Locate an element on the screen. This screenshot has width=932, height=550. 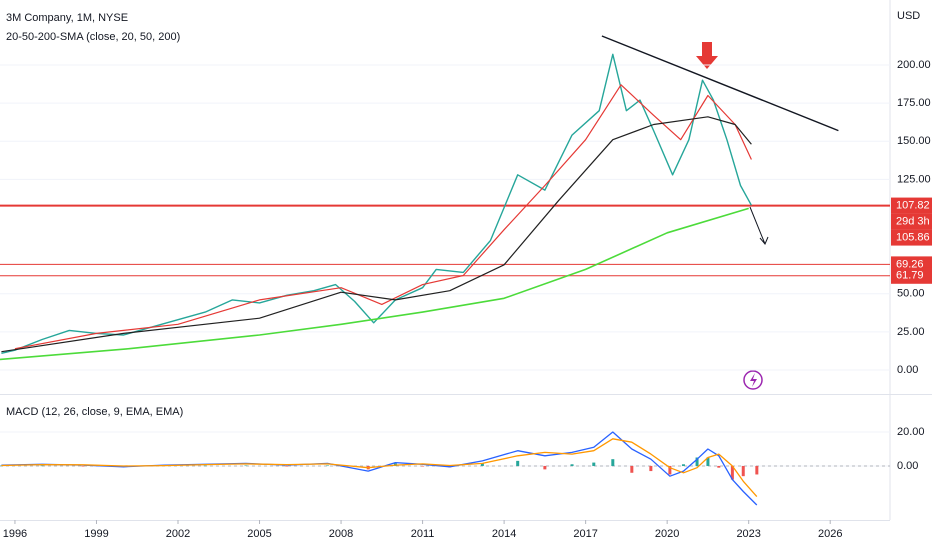
countdown-label-box is located at coordinates (911, 221).